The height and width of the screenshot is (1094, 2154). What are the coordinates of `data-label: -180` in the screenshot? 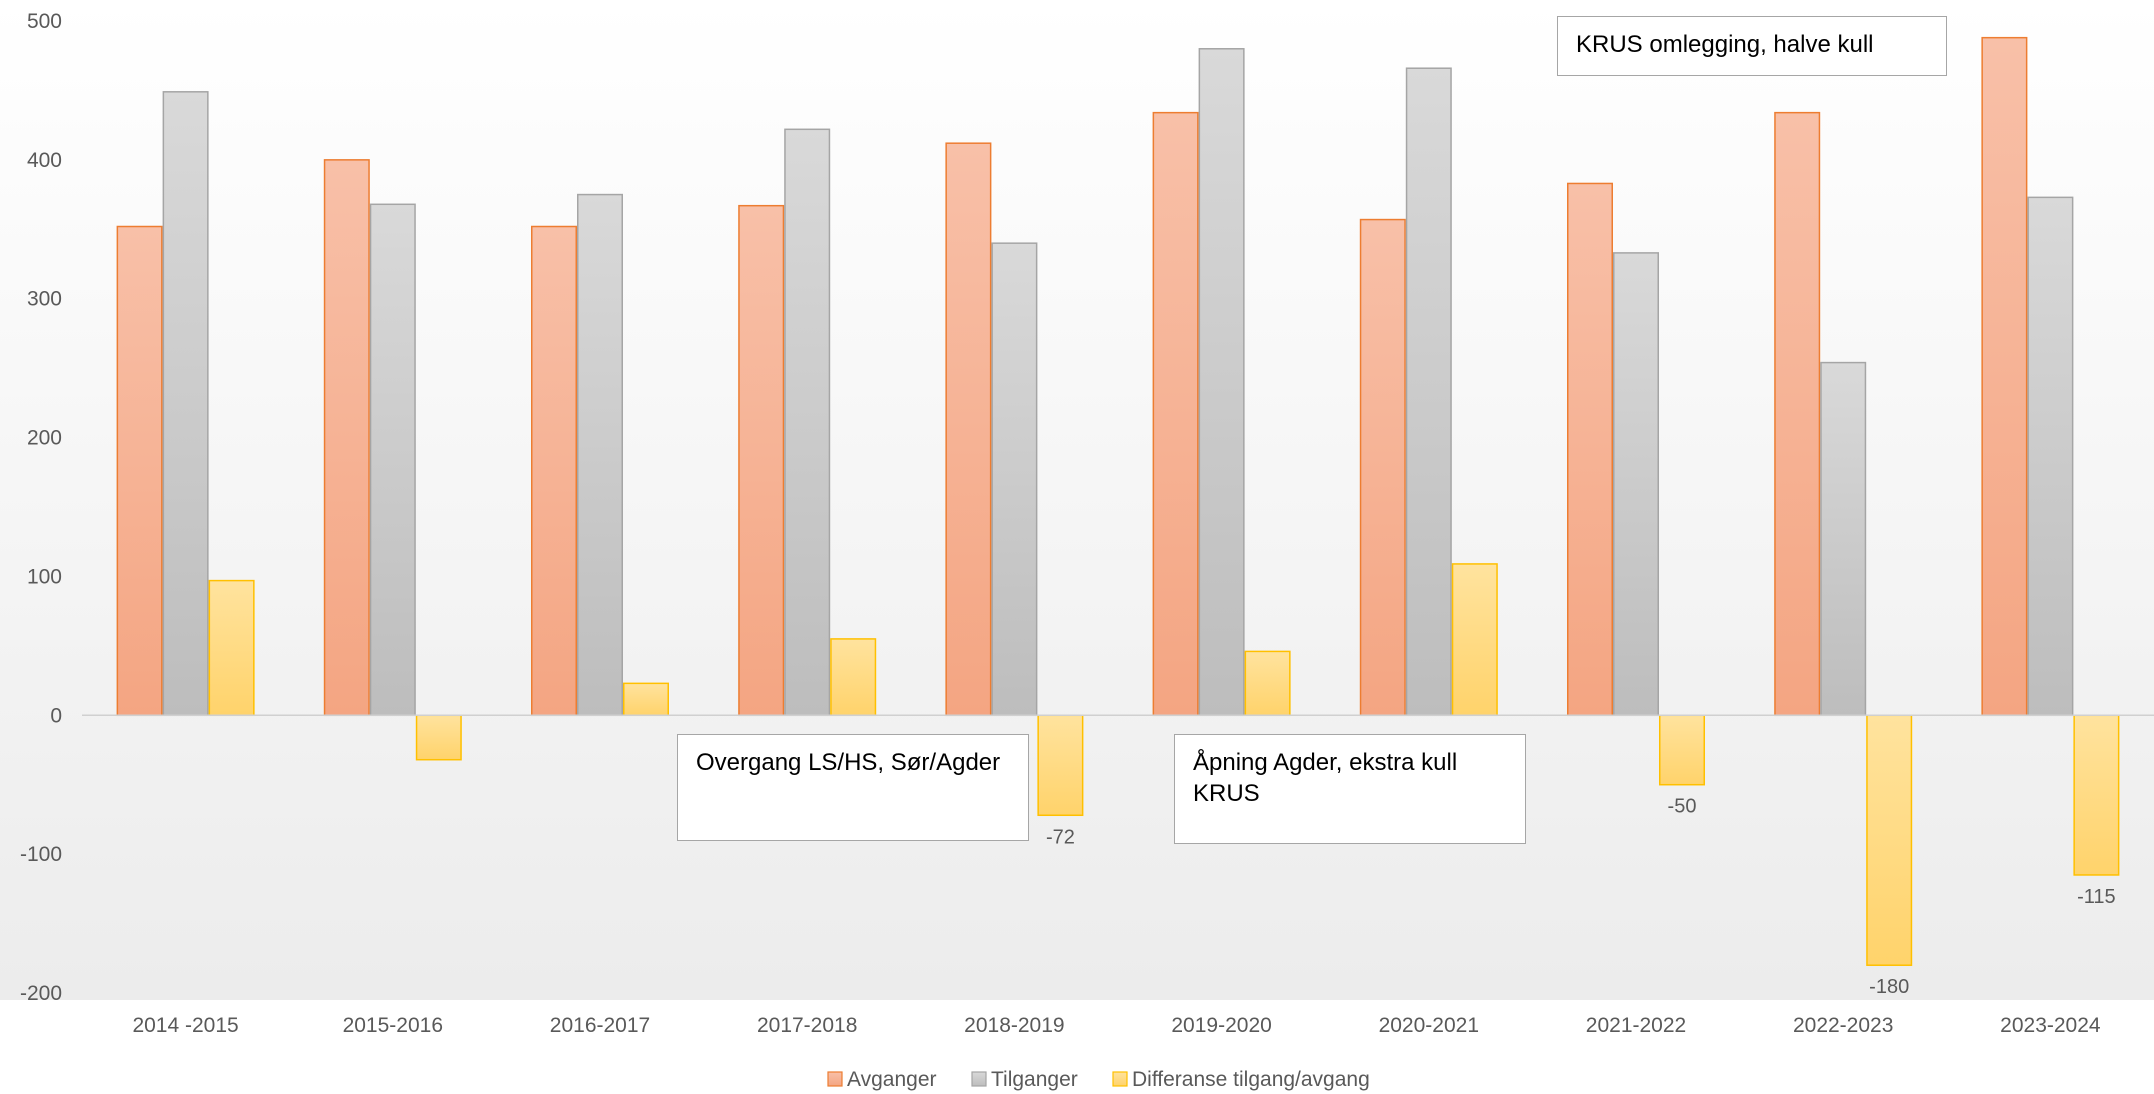 It's located at (1889, 987).